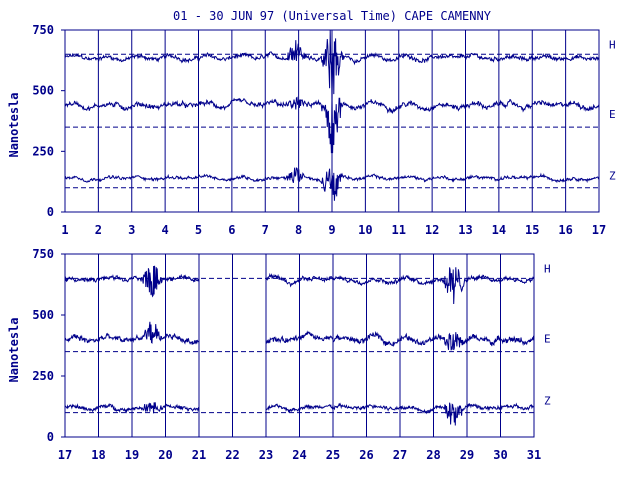  Describe the element at coordinates (266, 455) in the screenshot. I see `x-tick-label: 23` at that location.